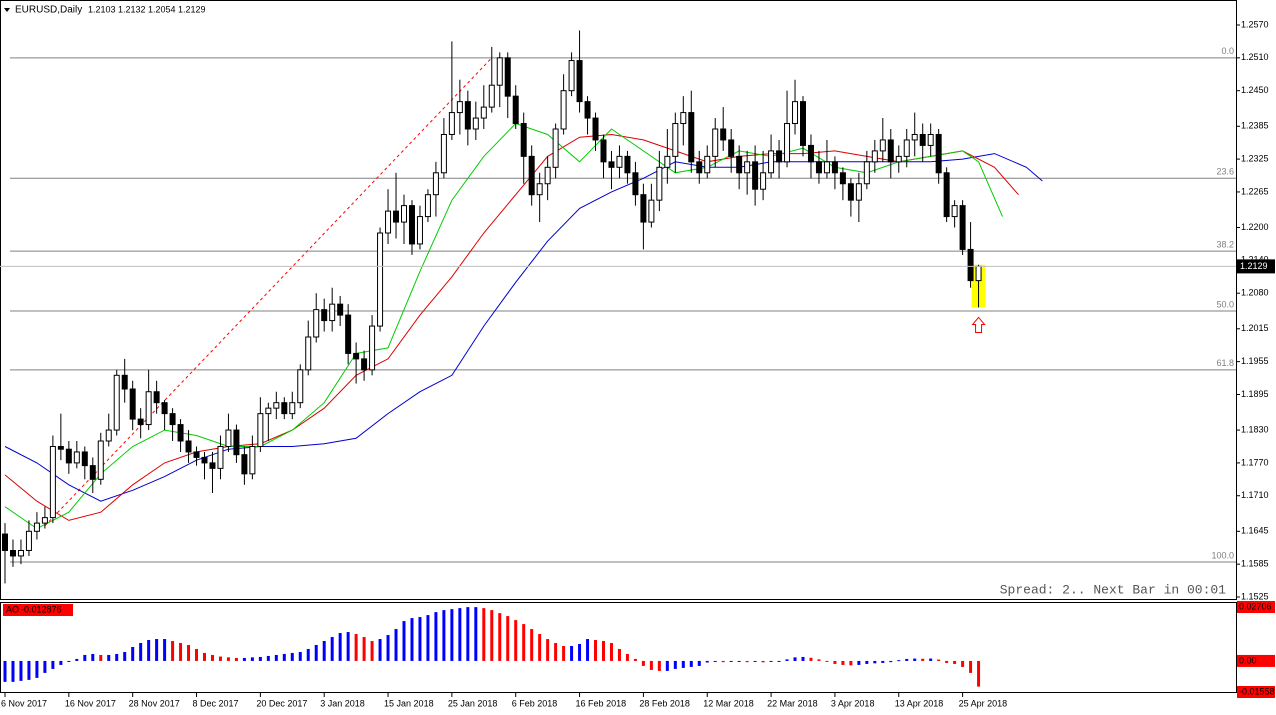 The image size is (1276, 715). What do you see at coordinates (41, 609) in the screenshot?
I see `ao-current: -0.012876` at bounding box center [41, 609].